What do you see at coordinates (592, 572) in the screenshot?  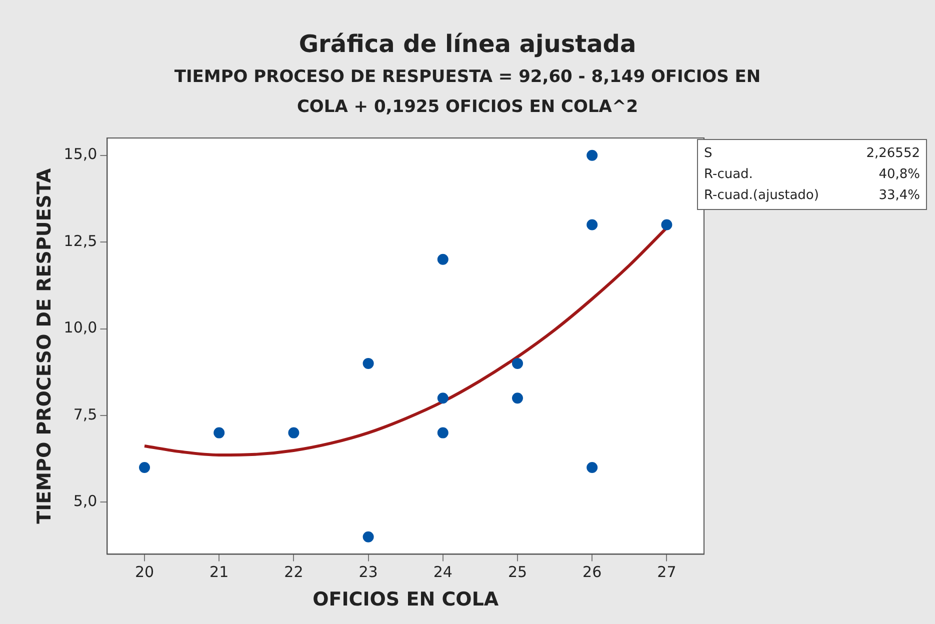 I see `x-tick-label: 26` at bounding box center [592, 572].